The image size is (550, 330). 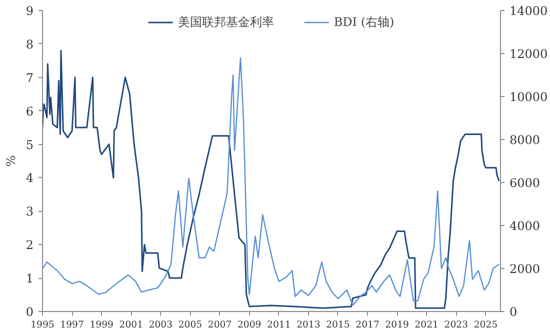 What do you see at coordinates (30, 178) in the screenshot?
I see `y-tick-label: 4` at bounding box center [30, 178].